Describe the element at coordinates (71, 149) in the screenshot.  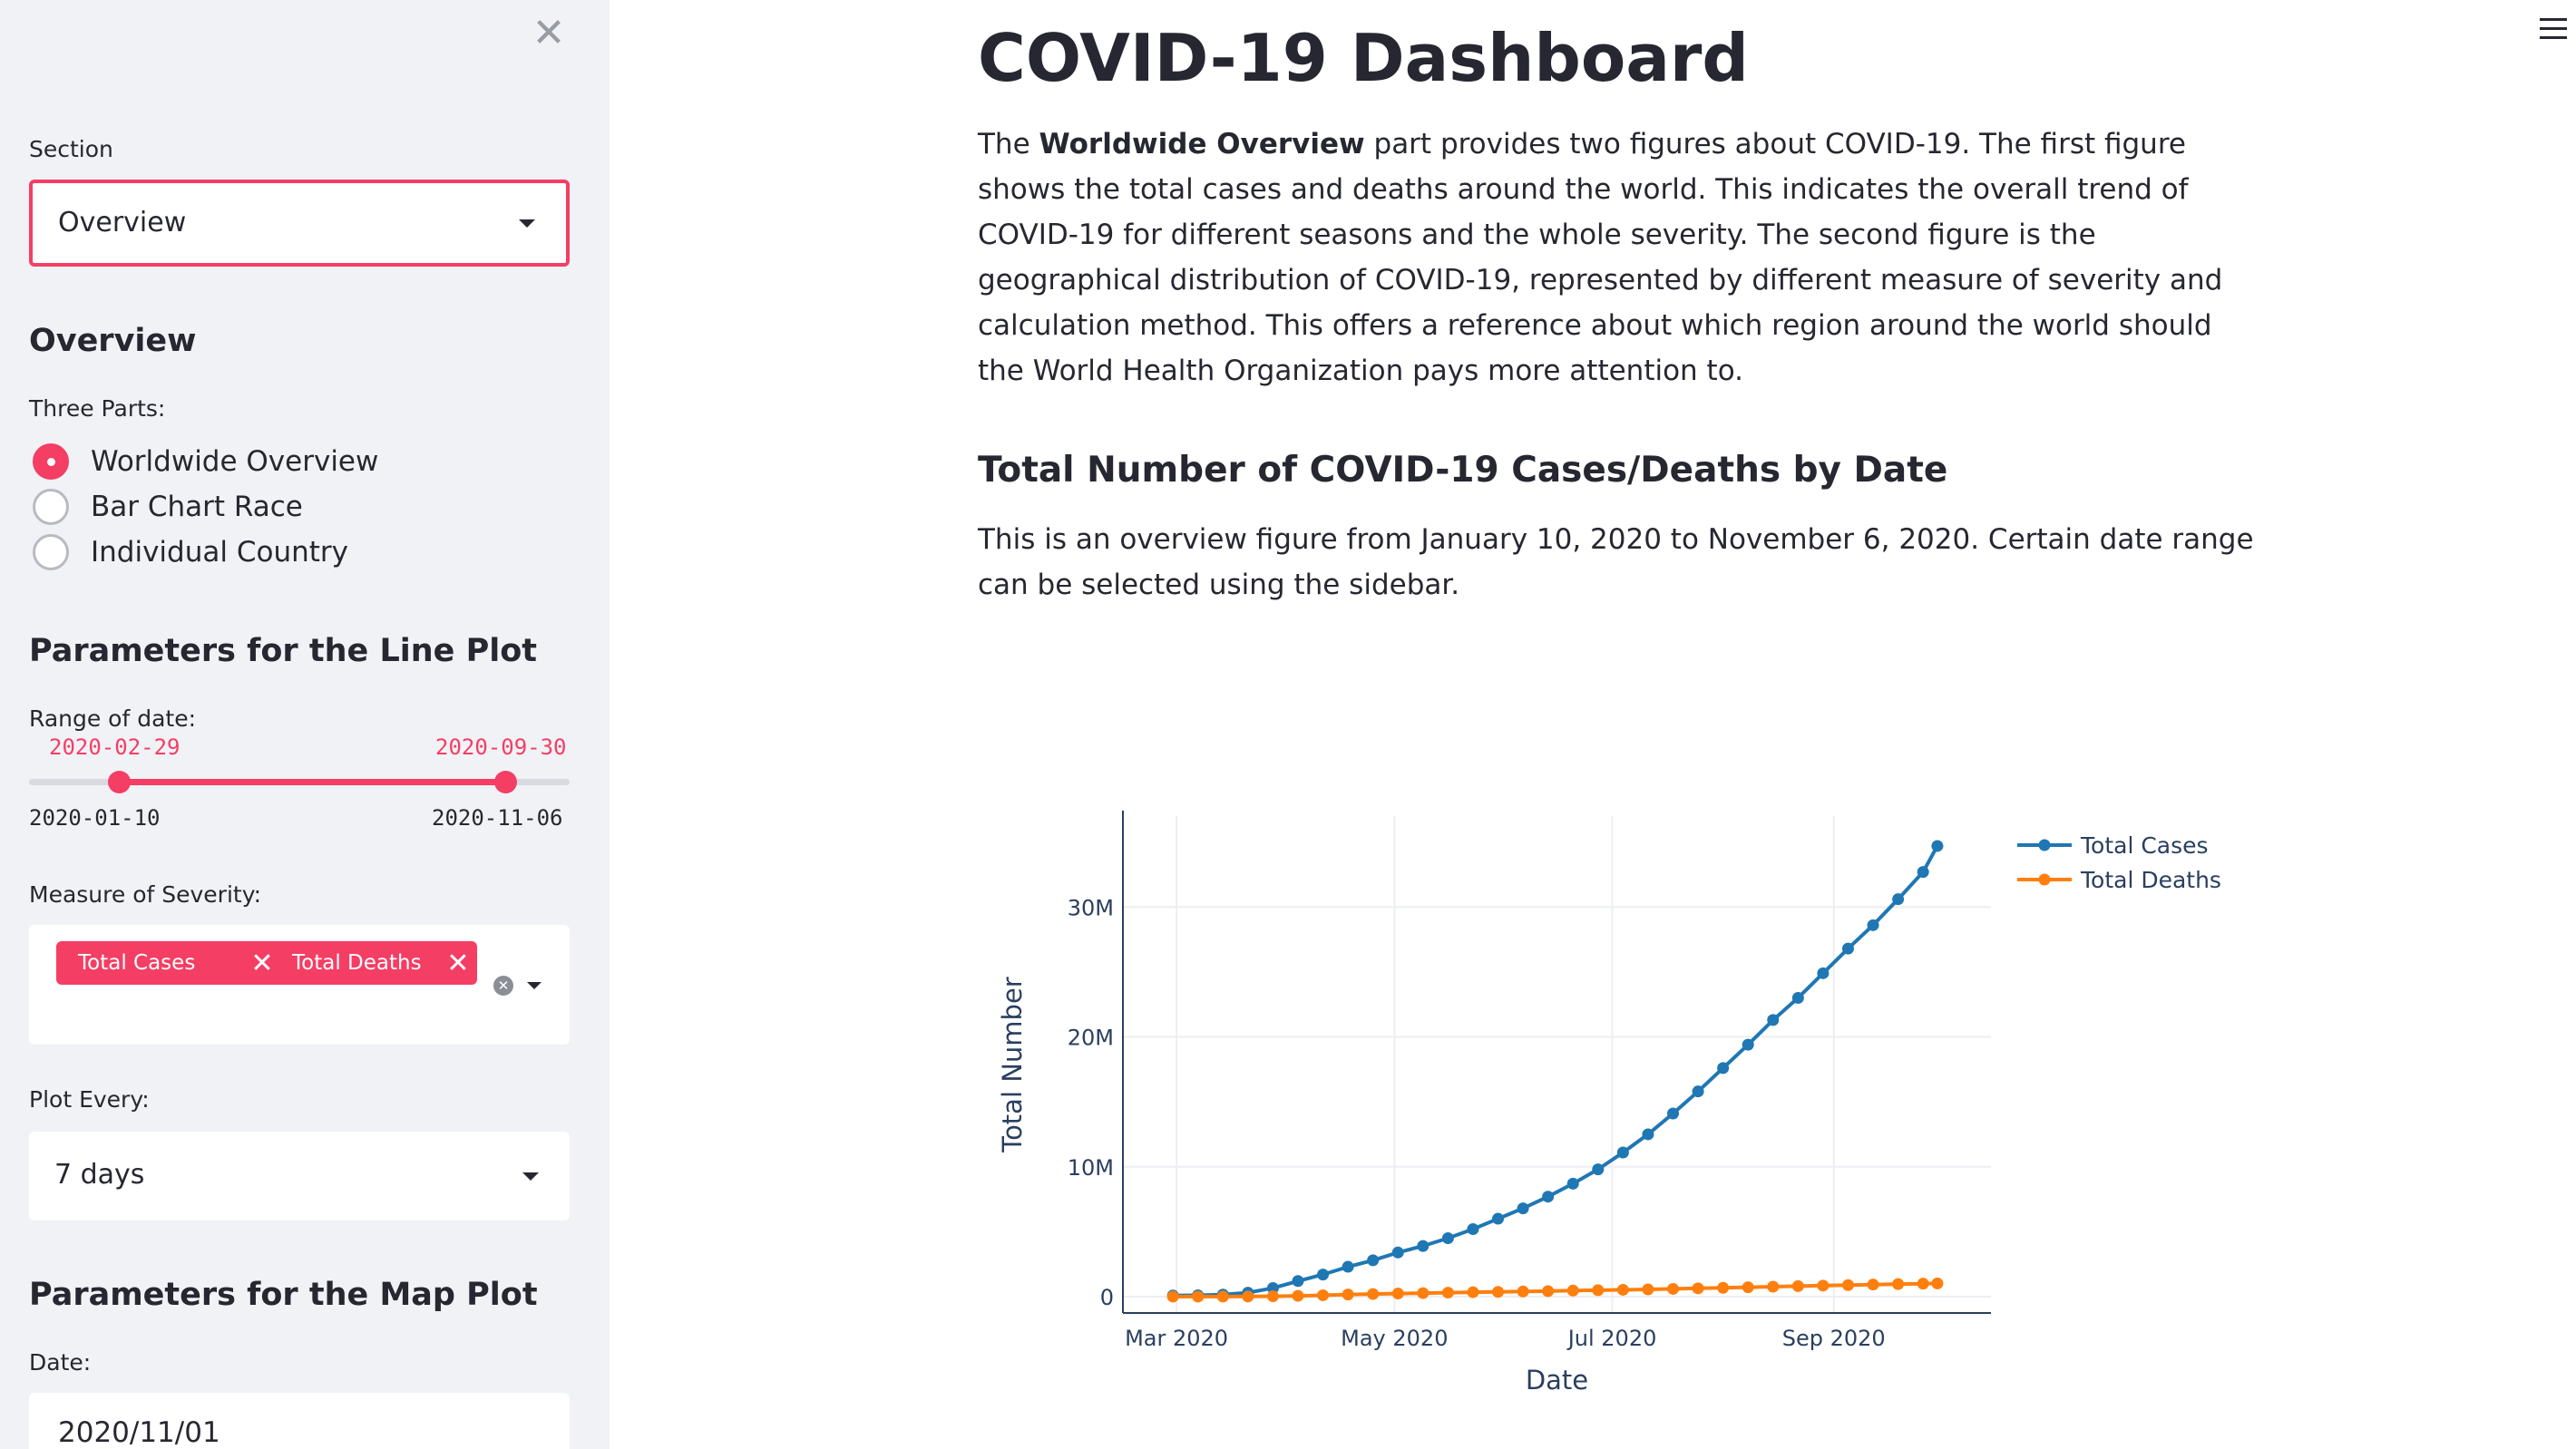
I see `section-label: Section` at that location.